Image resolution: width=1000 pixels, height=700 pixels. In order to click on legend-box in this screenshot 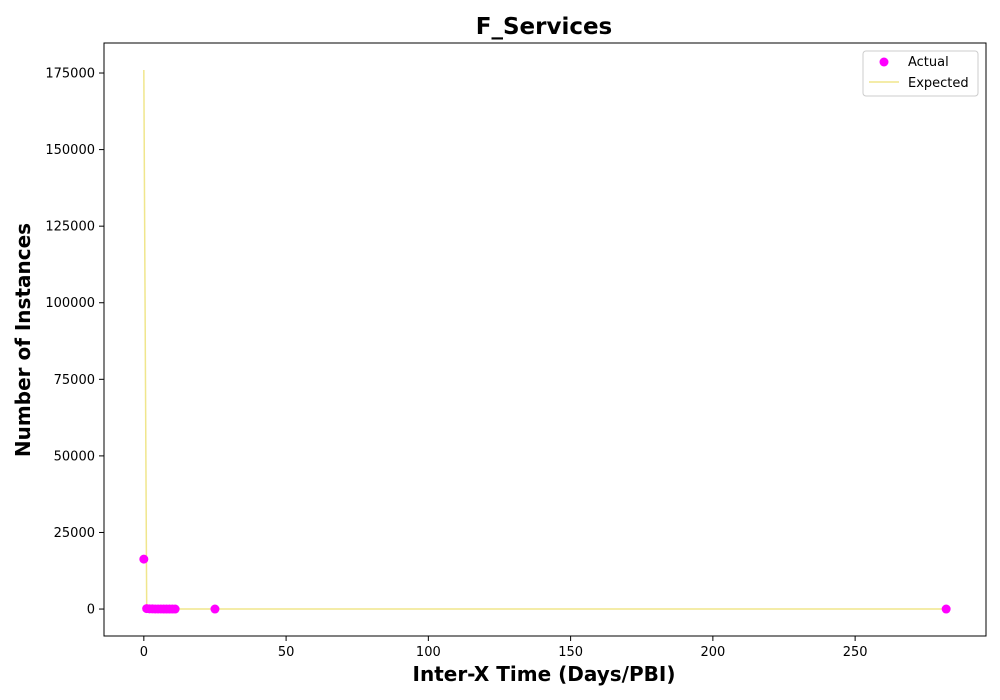, I will do `click(920, 73)`.